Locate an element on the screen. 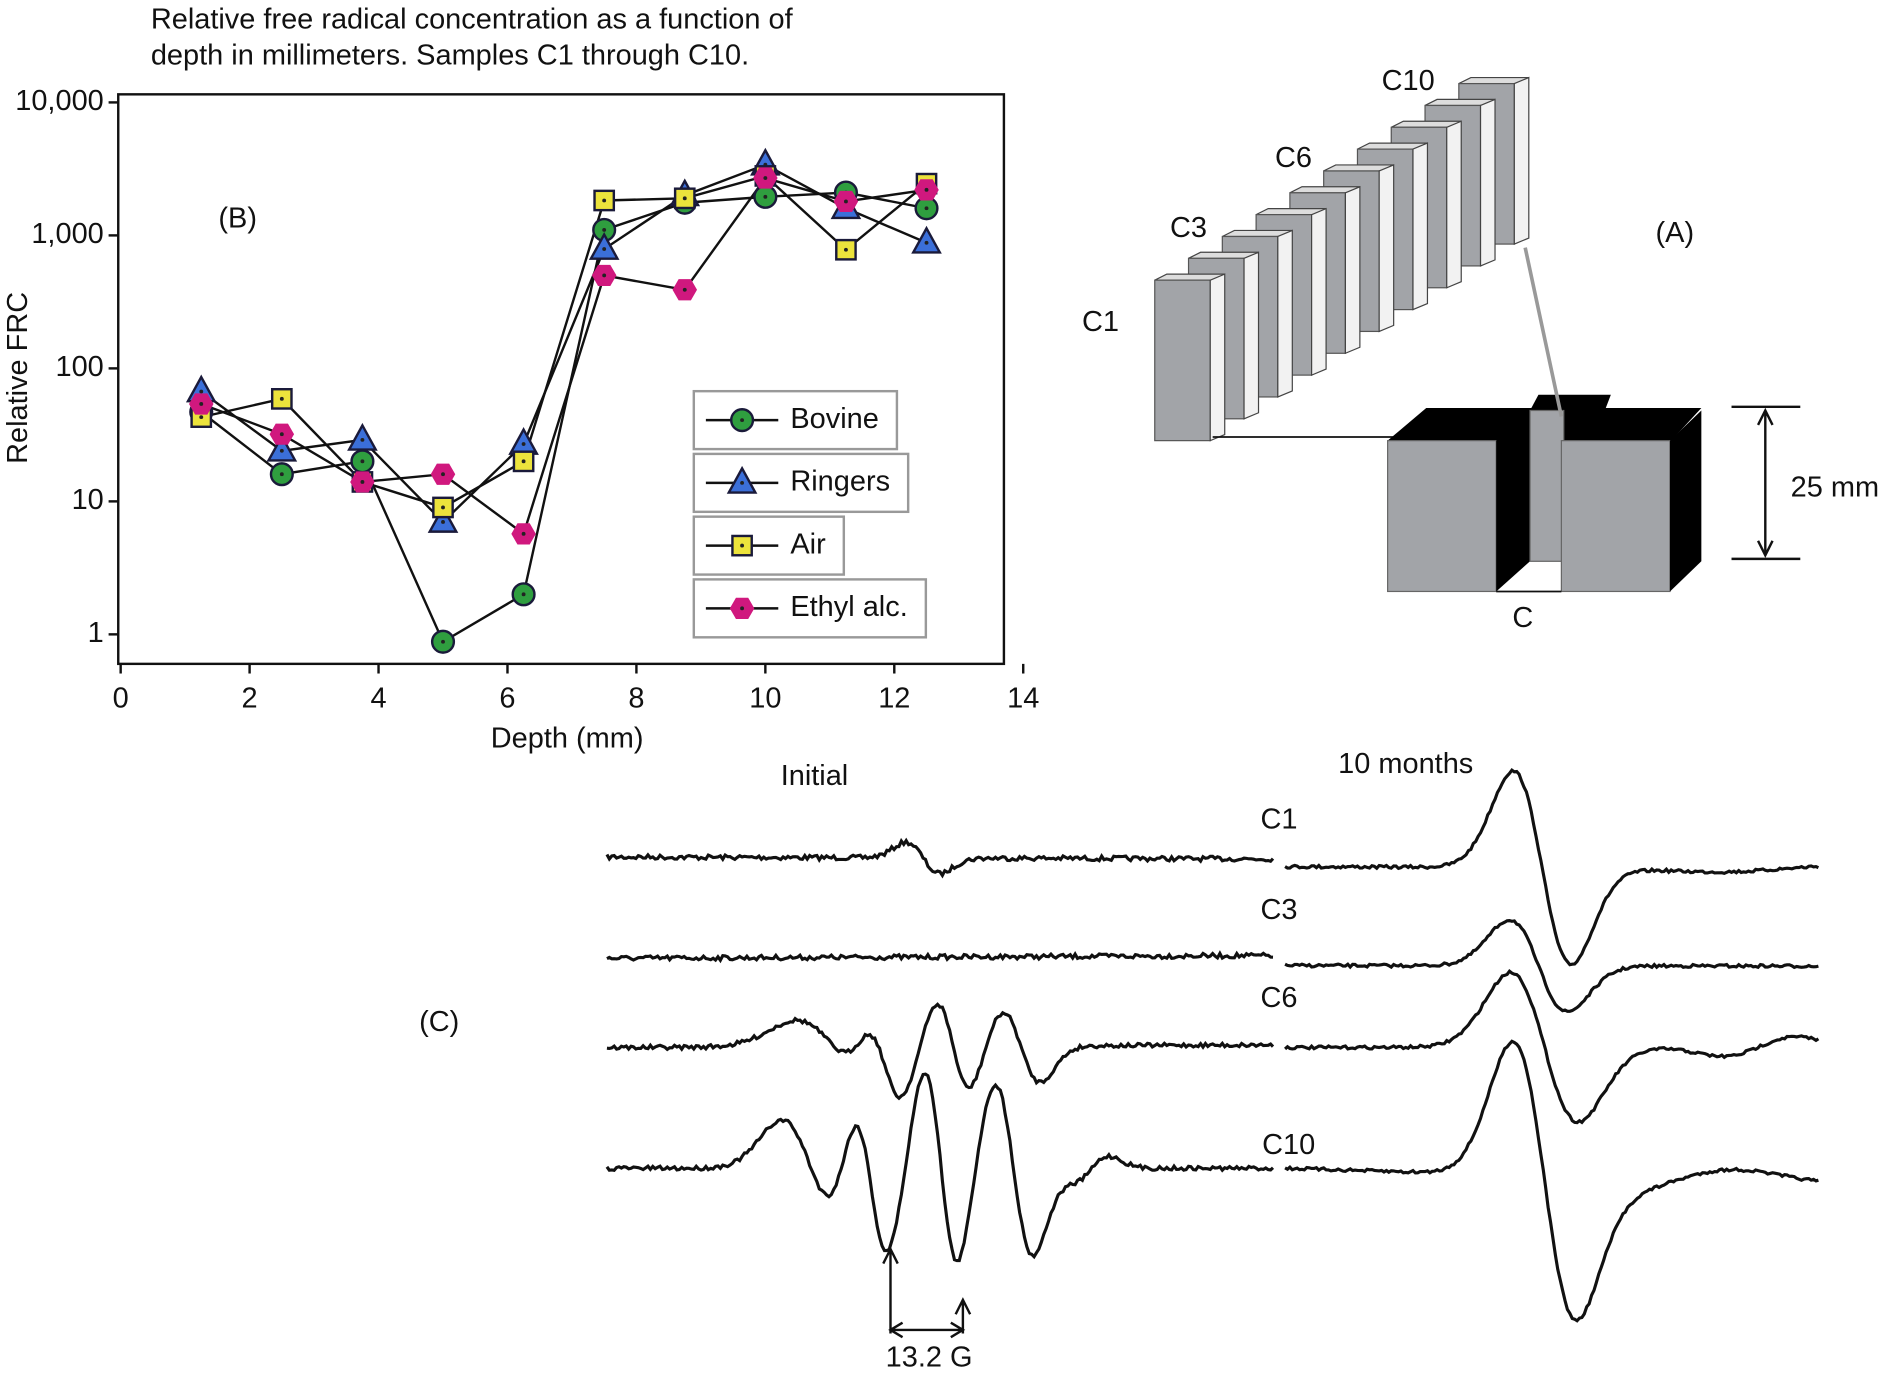  row-label: C3 is located at coordinates (1279, 910).